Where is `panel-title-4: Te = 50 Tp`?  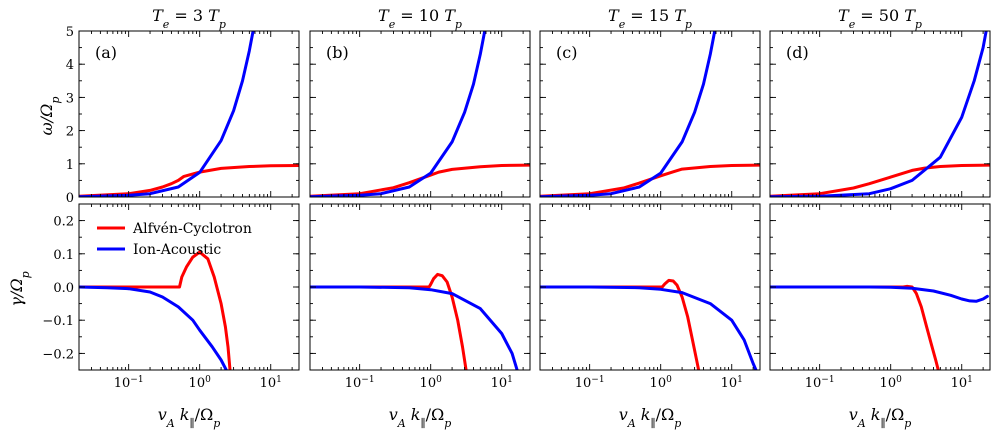
panel-title-4: Te = 50 Tp is located at coordinates (880, 18).